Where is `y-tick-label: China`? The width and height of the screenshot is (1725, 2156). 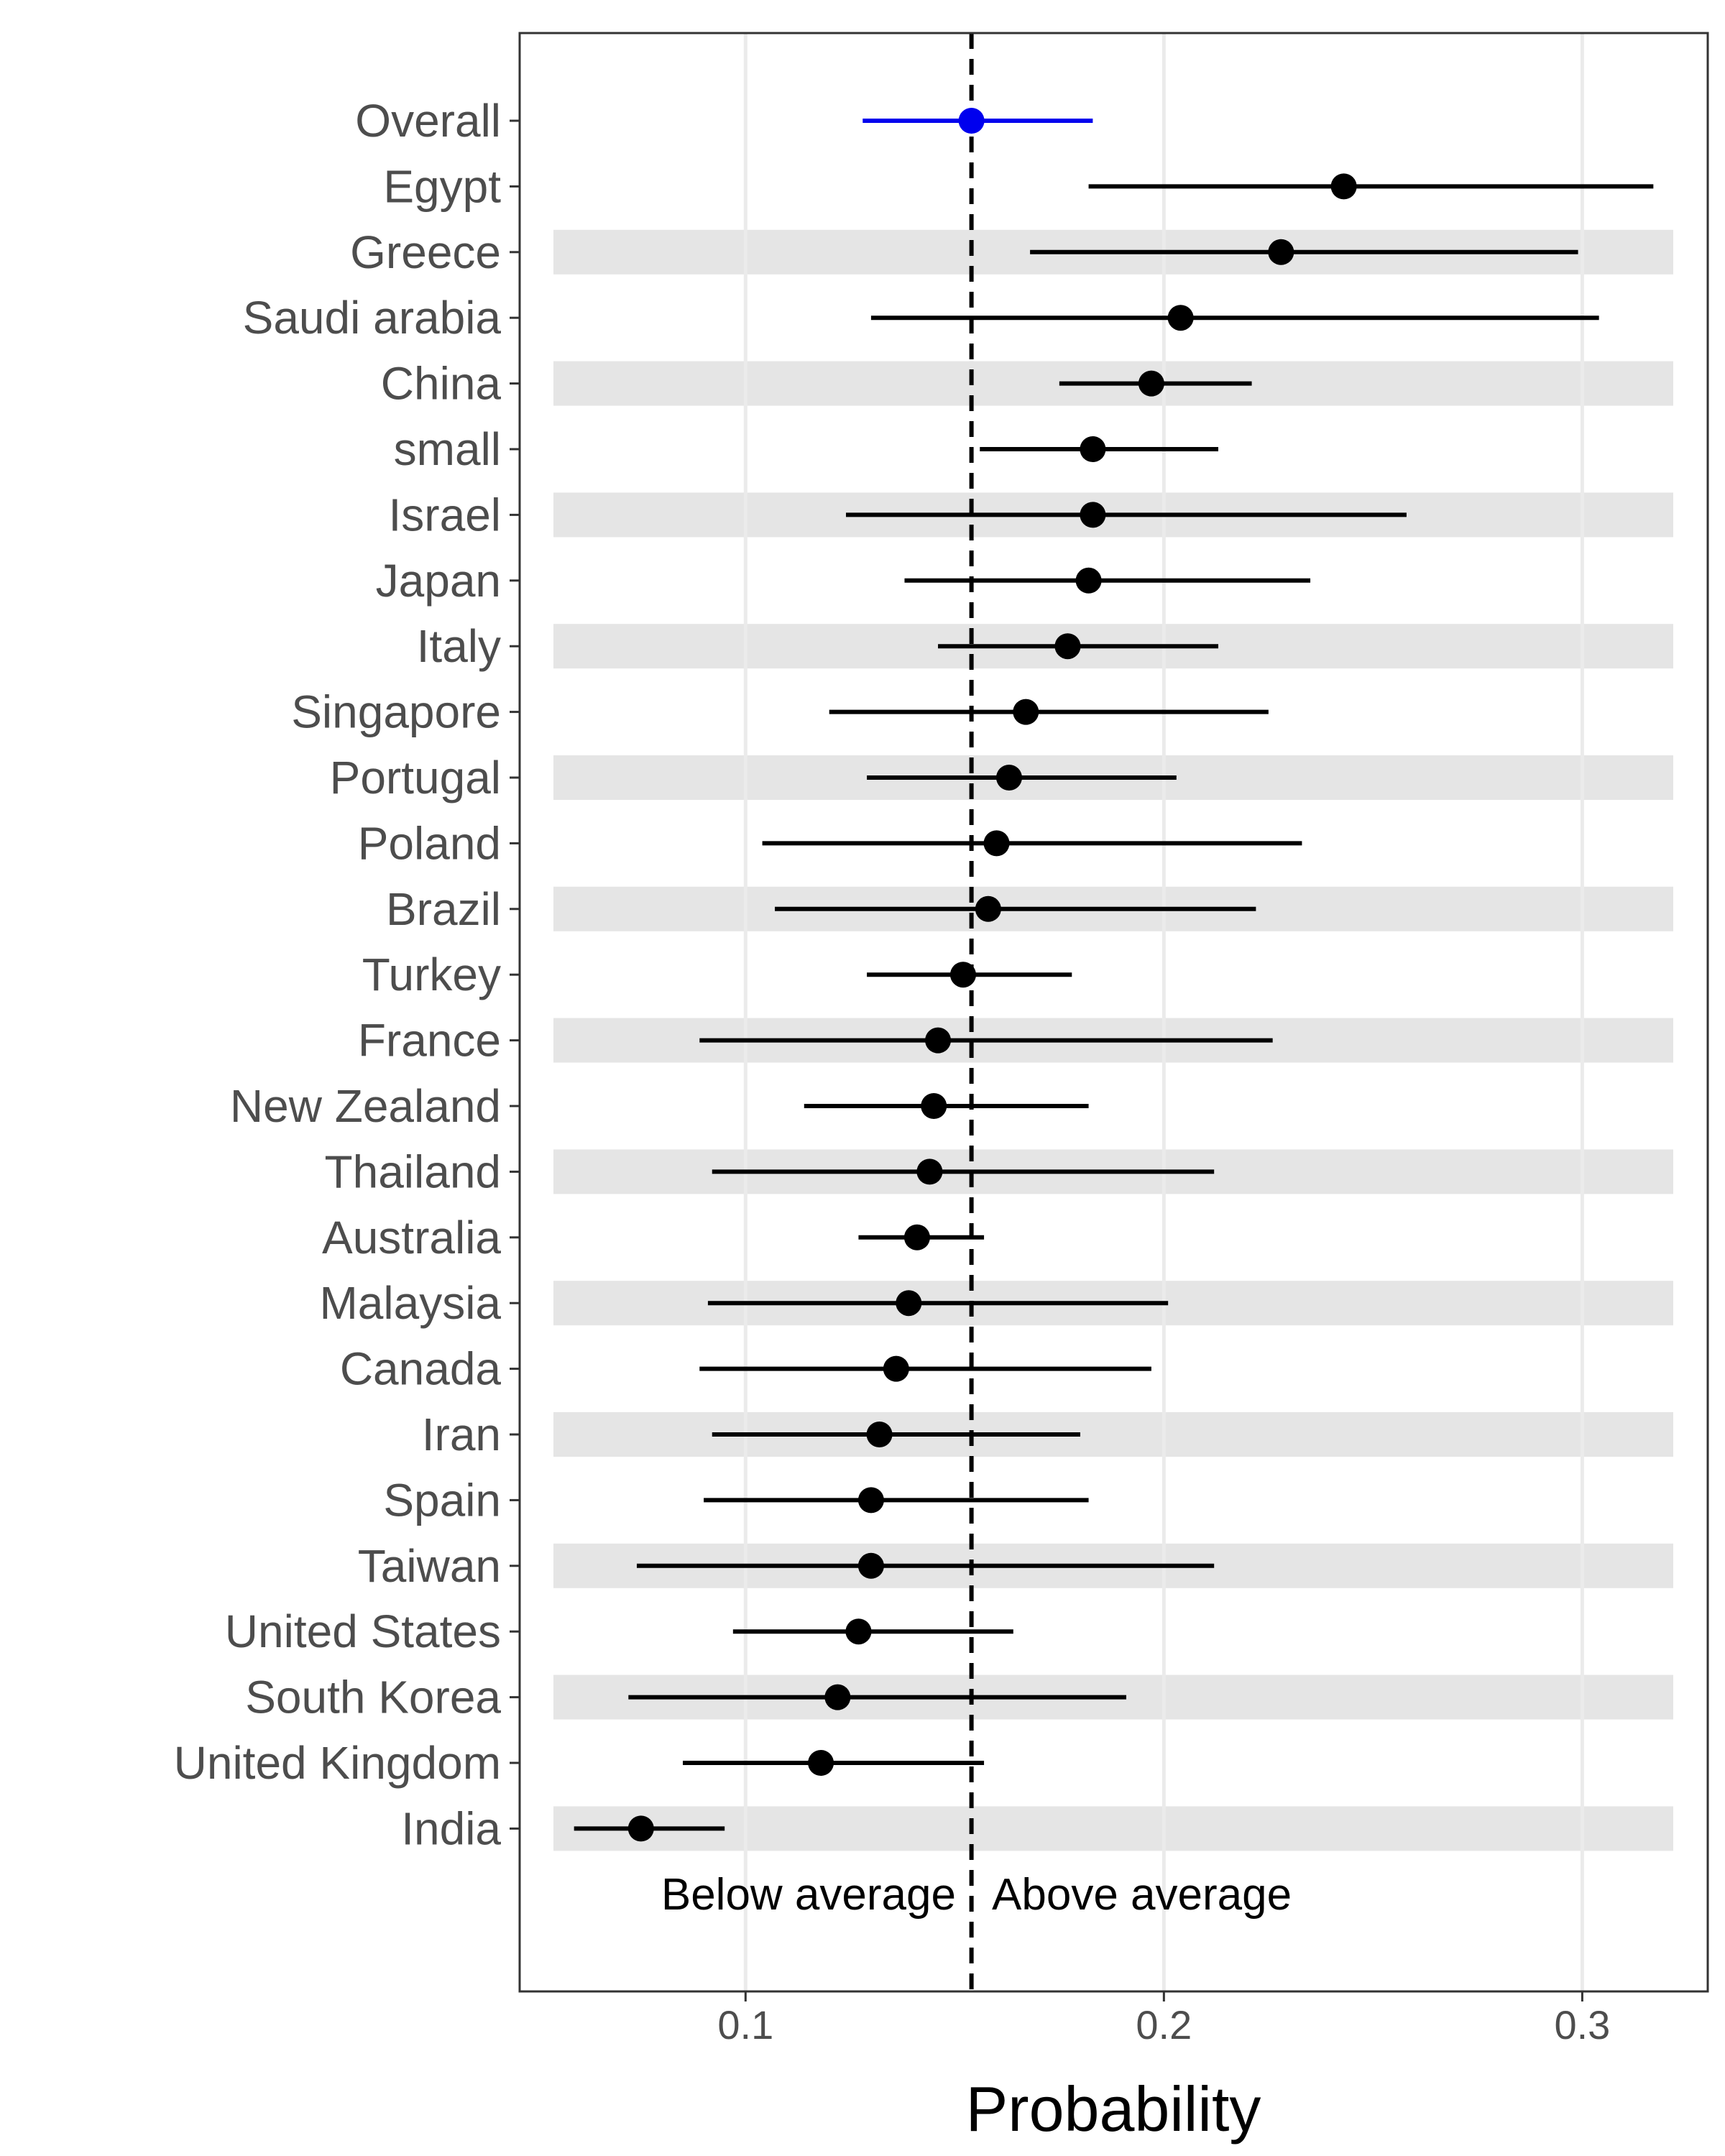
y-tick-label: China is located at coordinates (441, 384).